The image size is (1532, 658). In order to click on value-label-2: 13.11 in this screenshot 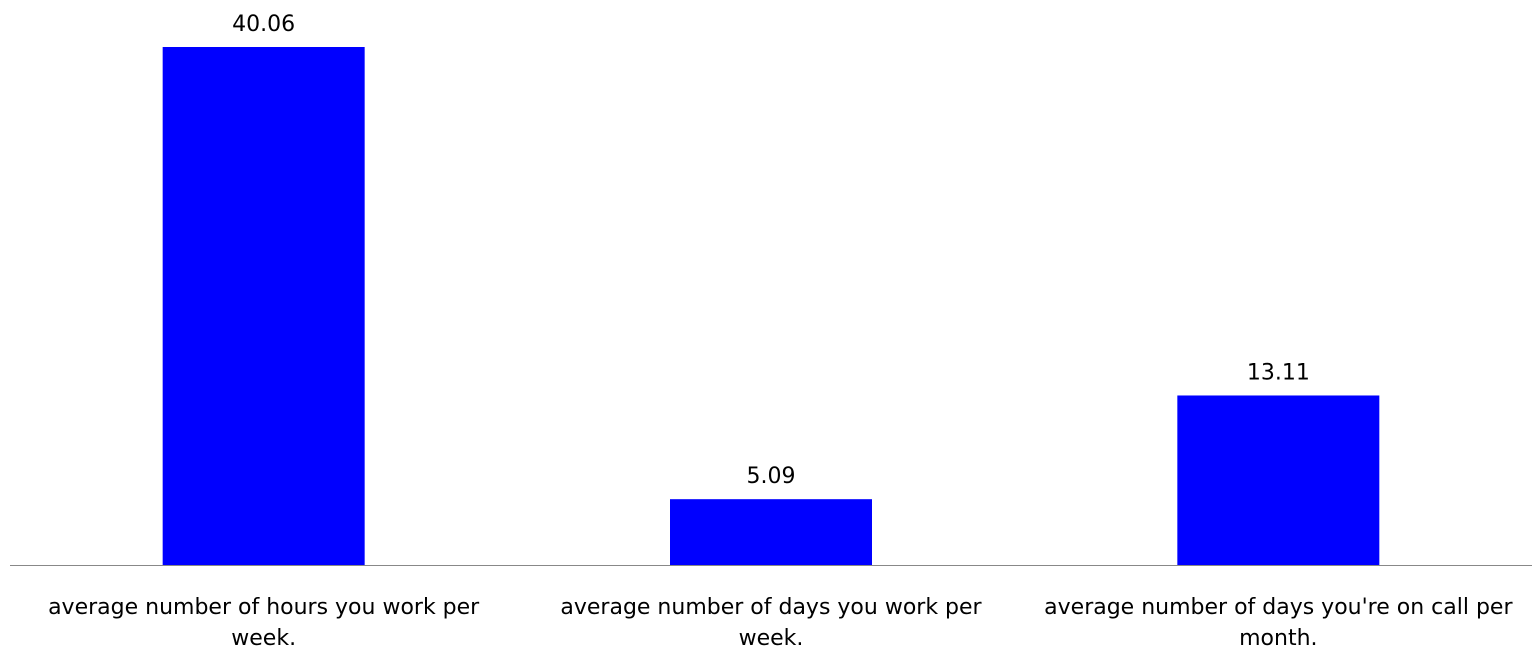, I will do `click(1278, 372)`.